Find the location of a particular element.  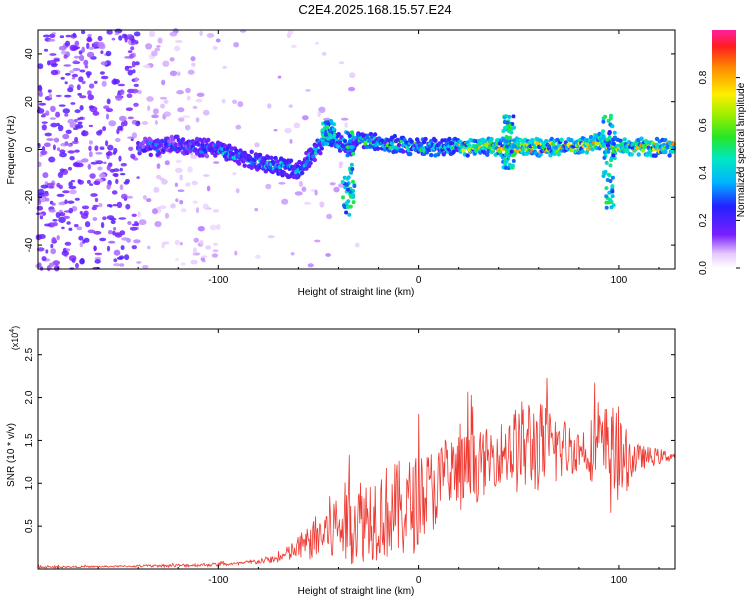

snr-multiplier: (x104) is located at coordinates (14, 338).